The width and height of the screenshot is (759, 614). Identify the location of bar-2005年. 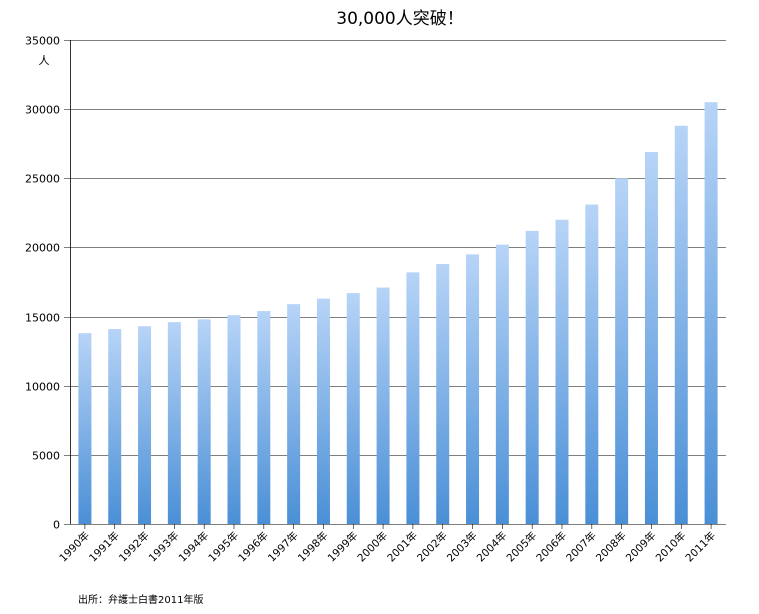
(532, 377).